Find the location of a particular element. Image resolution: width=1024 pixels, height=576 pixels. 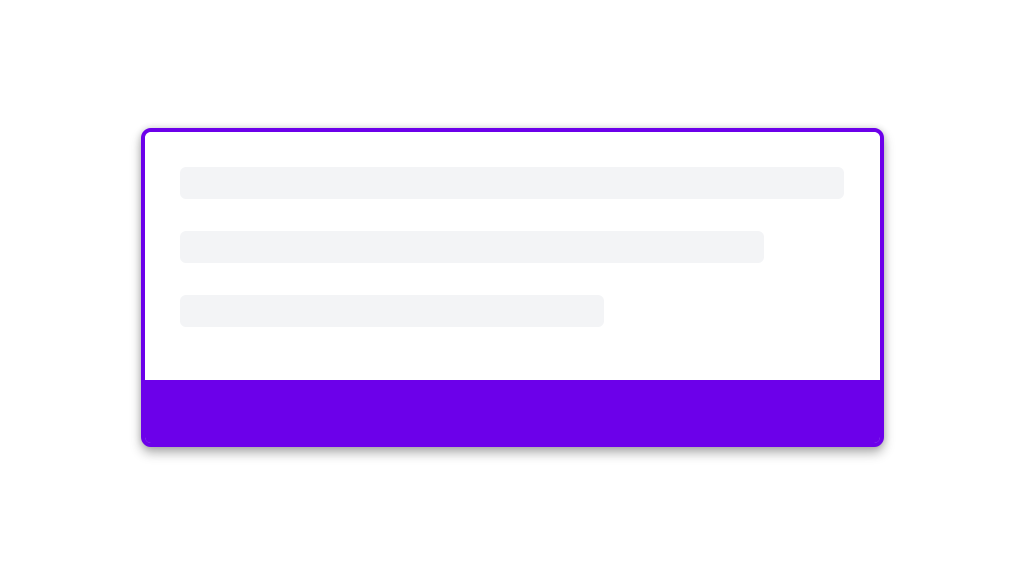

card-footer-bar is located at coordinates (512, 411).